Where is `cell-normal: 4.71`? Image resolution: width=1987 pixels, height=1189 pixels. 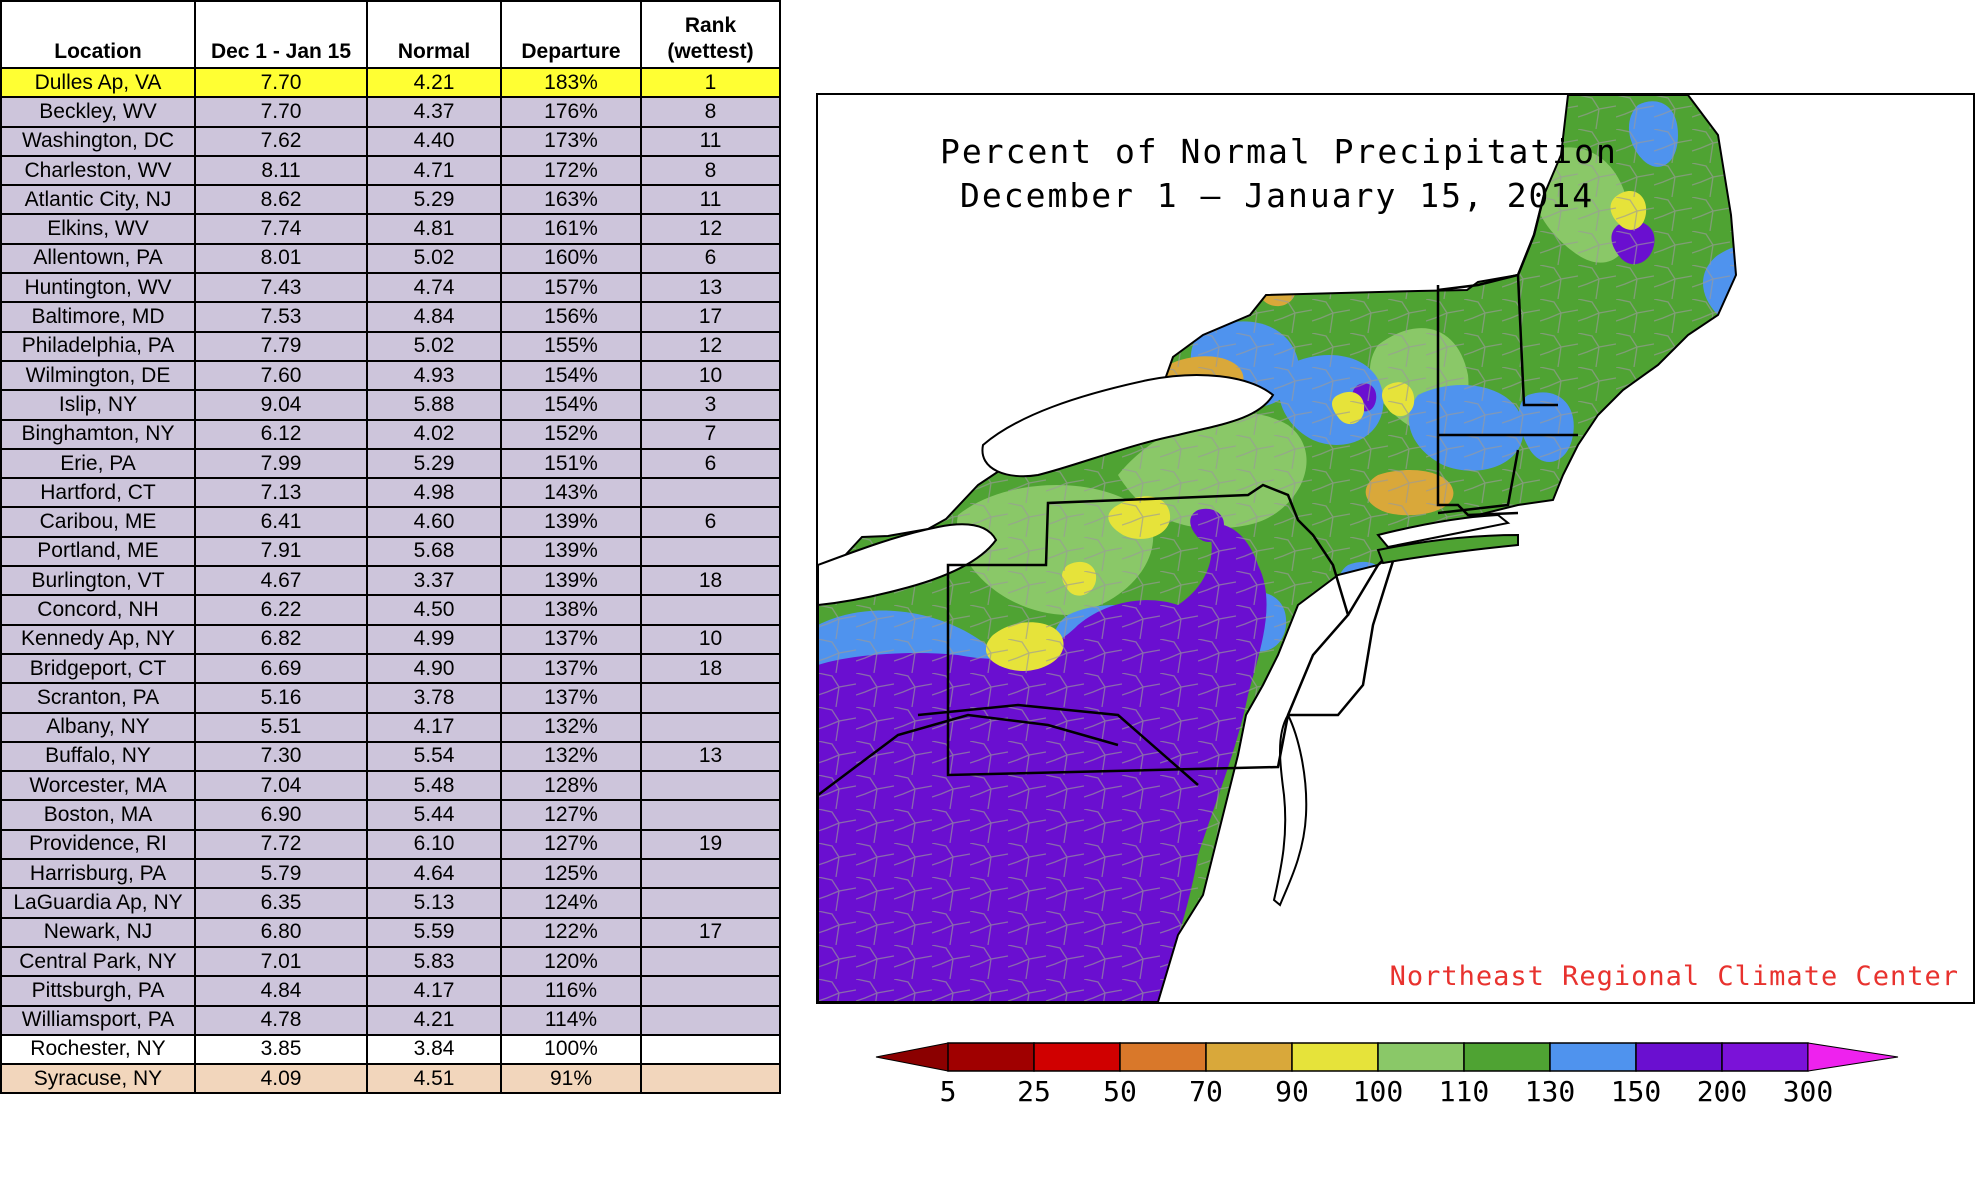
cell-normal: 4.71 is located at coordinates (434, 170).